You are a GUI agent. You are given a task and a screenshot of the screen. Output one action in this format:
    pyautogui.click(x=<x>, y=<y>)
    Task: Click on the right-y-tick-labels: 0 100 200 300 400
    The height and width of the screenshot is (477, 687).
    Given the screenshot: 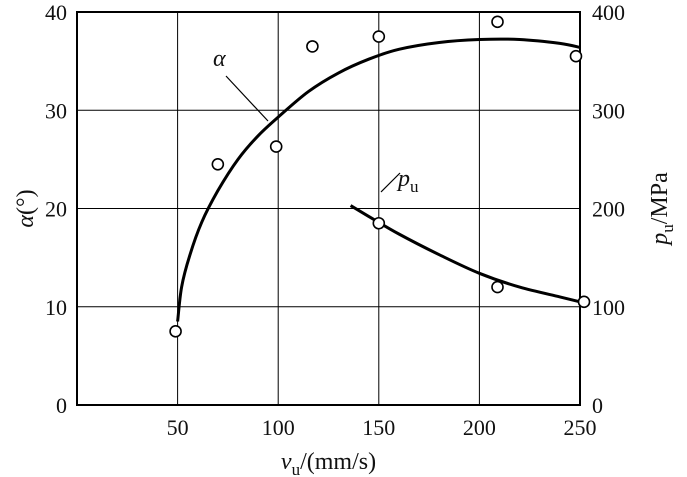 What is the action you would take?
    pyautogui.click(x=608, y=209)
    